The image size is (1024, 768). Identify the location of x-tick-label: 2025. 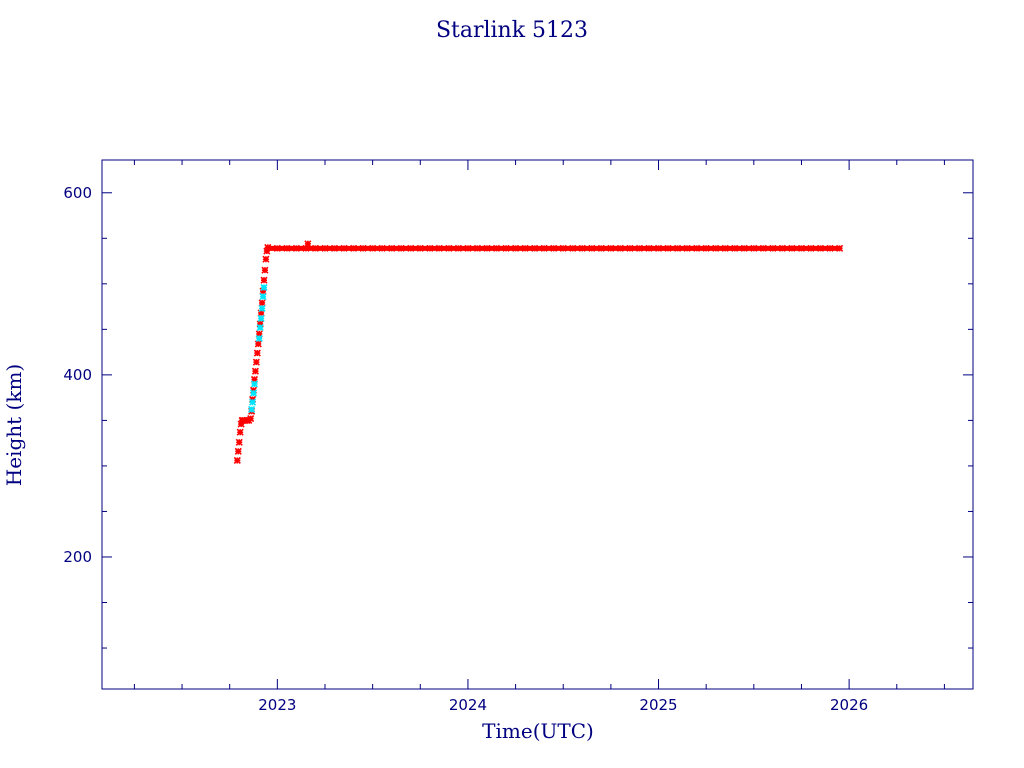
(658, 705).